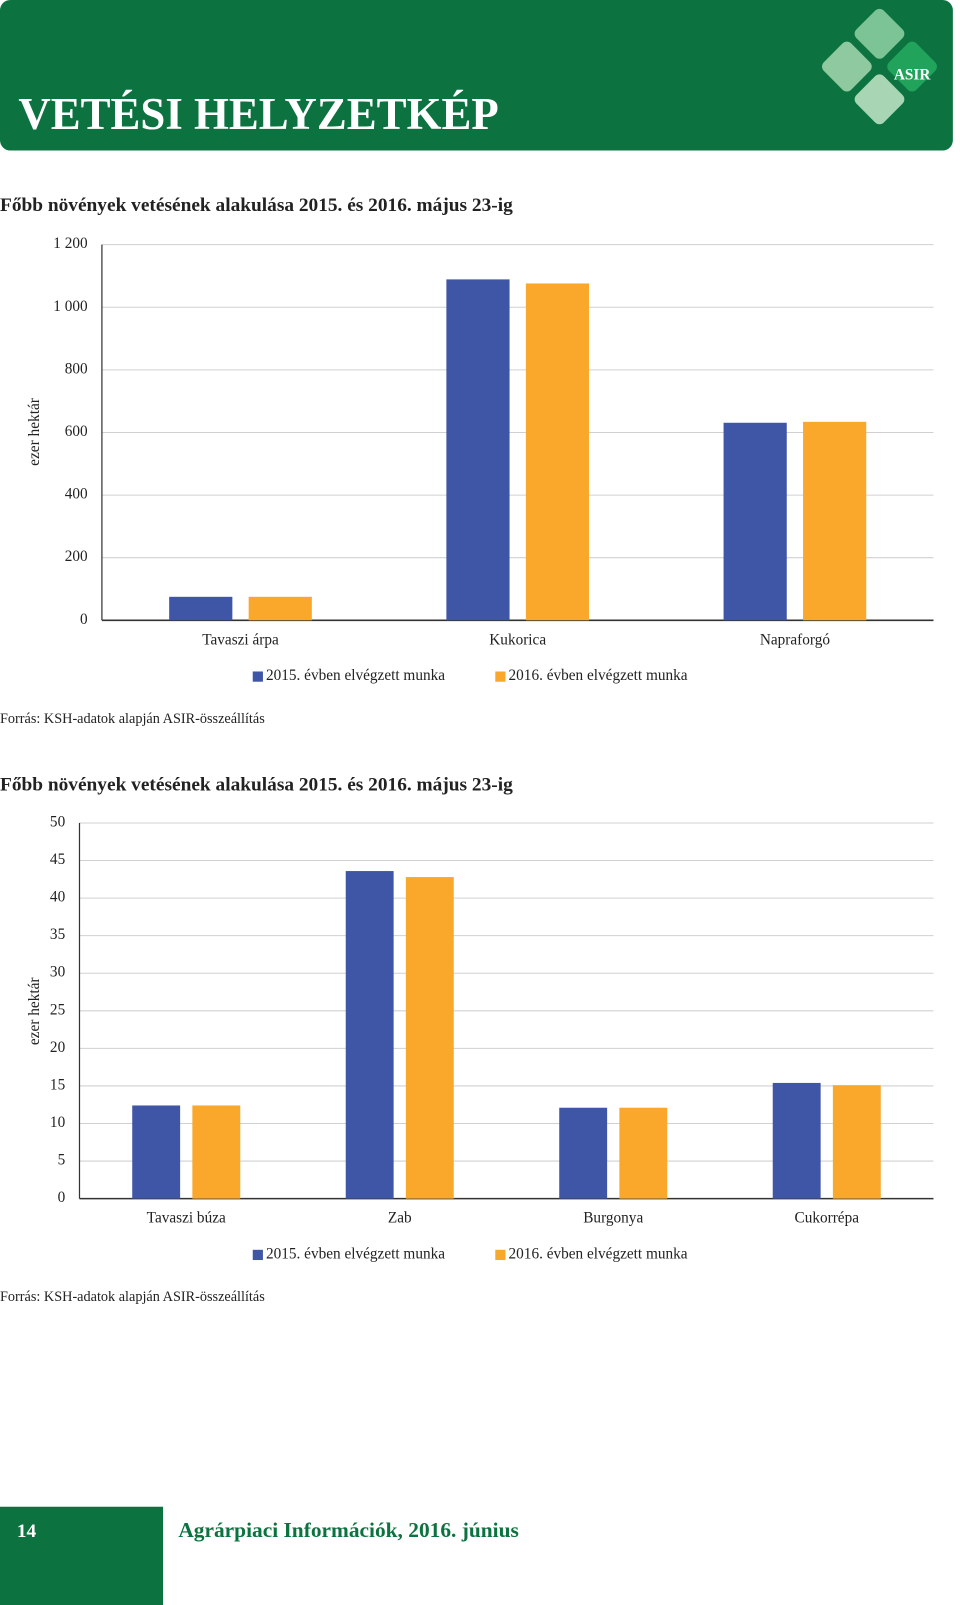  Describe the element at coordinates (517, 639) in the screenshot. I see `x-tick-label: Kukorica` at that location.